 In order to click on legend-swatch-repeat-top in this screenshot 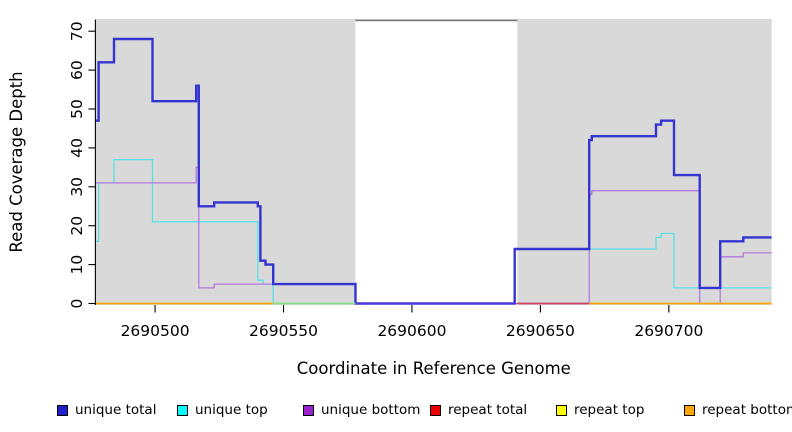, I will do `click(561, 410)`.